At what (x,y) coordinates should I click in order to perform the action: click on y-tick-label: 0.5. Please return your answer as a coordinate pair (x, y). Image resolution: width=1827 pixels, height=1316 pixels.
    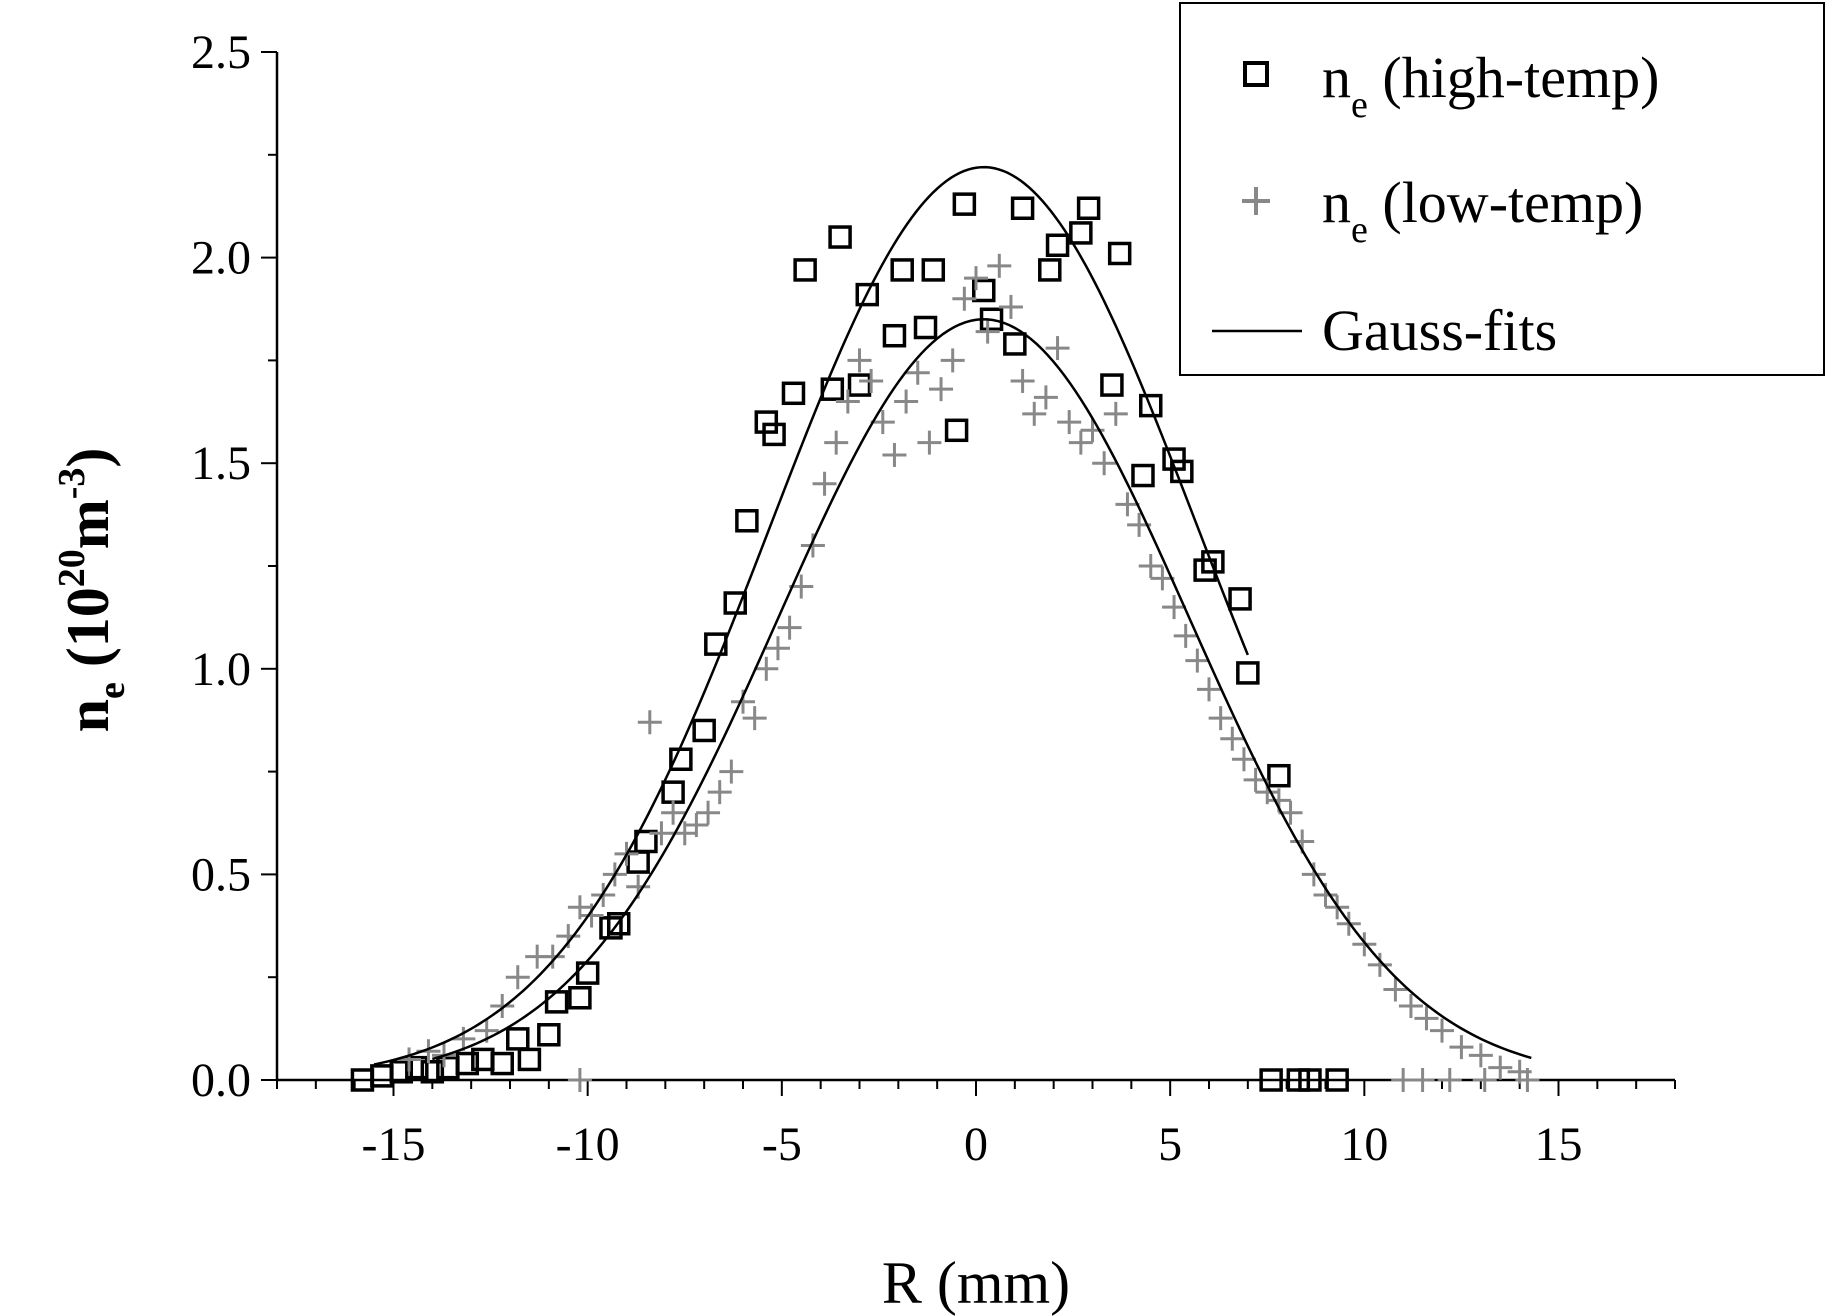
    Looking at the image, I should click on (221, 874).